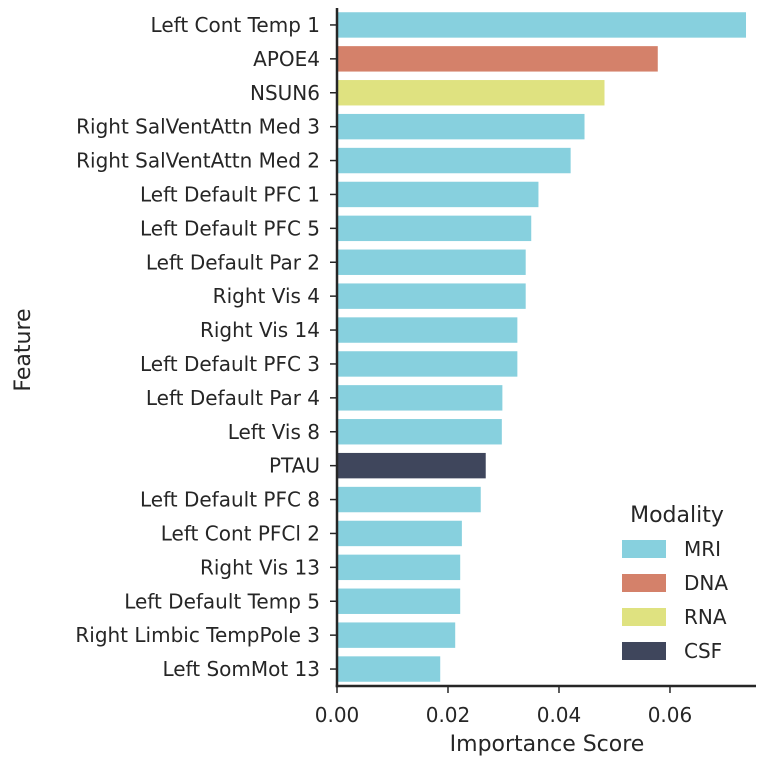 The height and width of the screenshot is (766, 765). I want to click on y-tick-label: Left Cont Temp 1, so click(235, 25).